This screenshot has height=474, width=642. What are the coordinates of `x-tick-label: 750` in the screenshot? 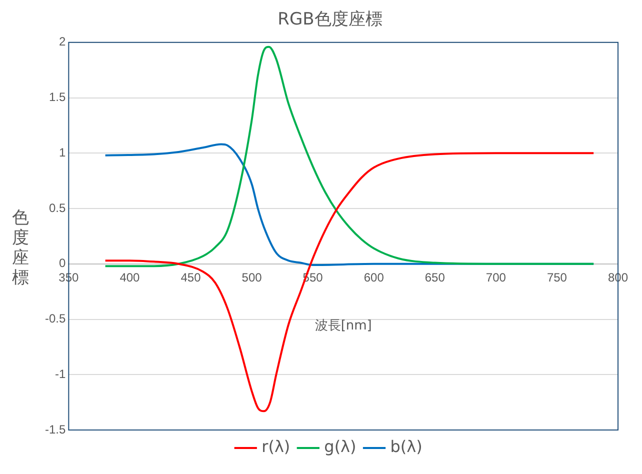 It's located at (557, 277).